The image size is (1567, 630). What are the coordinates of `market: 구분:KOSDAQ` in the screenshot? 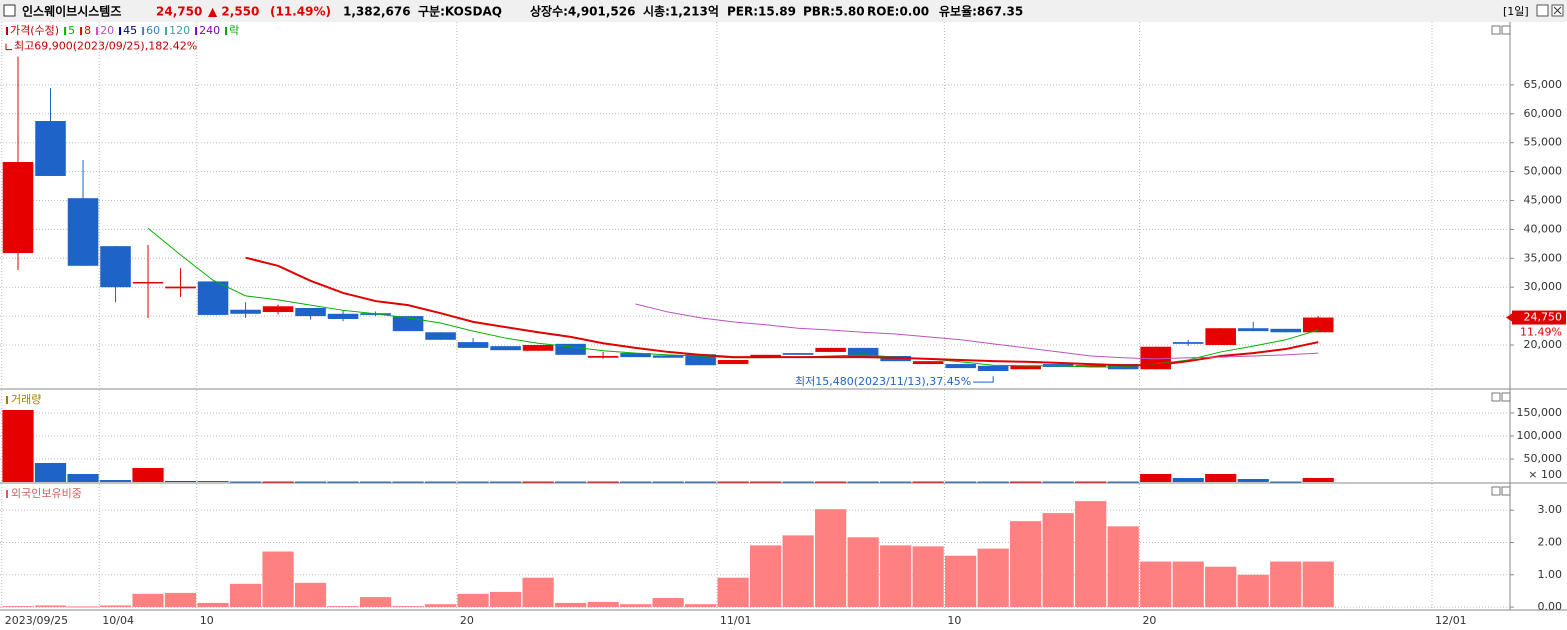 It's located at (460, 12).